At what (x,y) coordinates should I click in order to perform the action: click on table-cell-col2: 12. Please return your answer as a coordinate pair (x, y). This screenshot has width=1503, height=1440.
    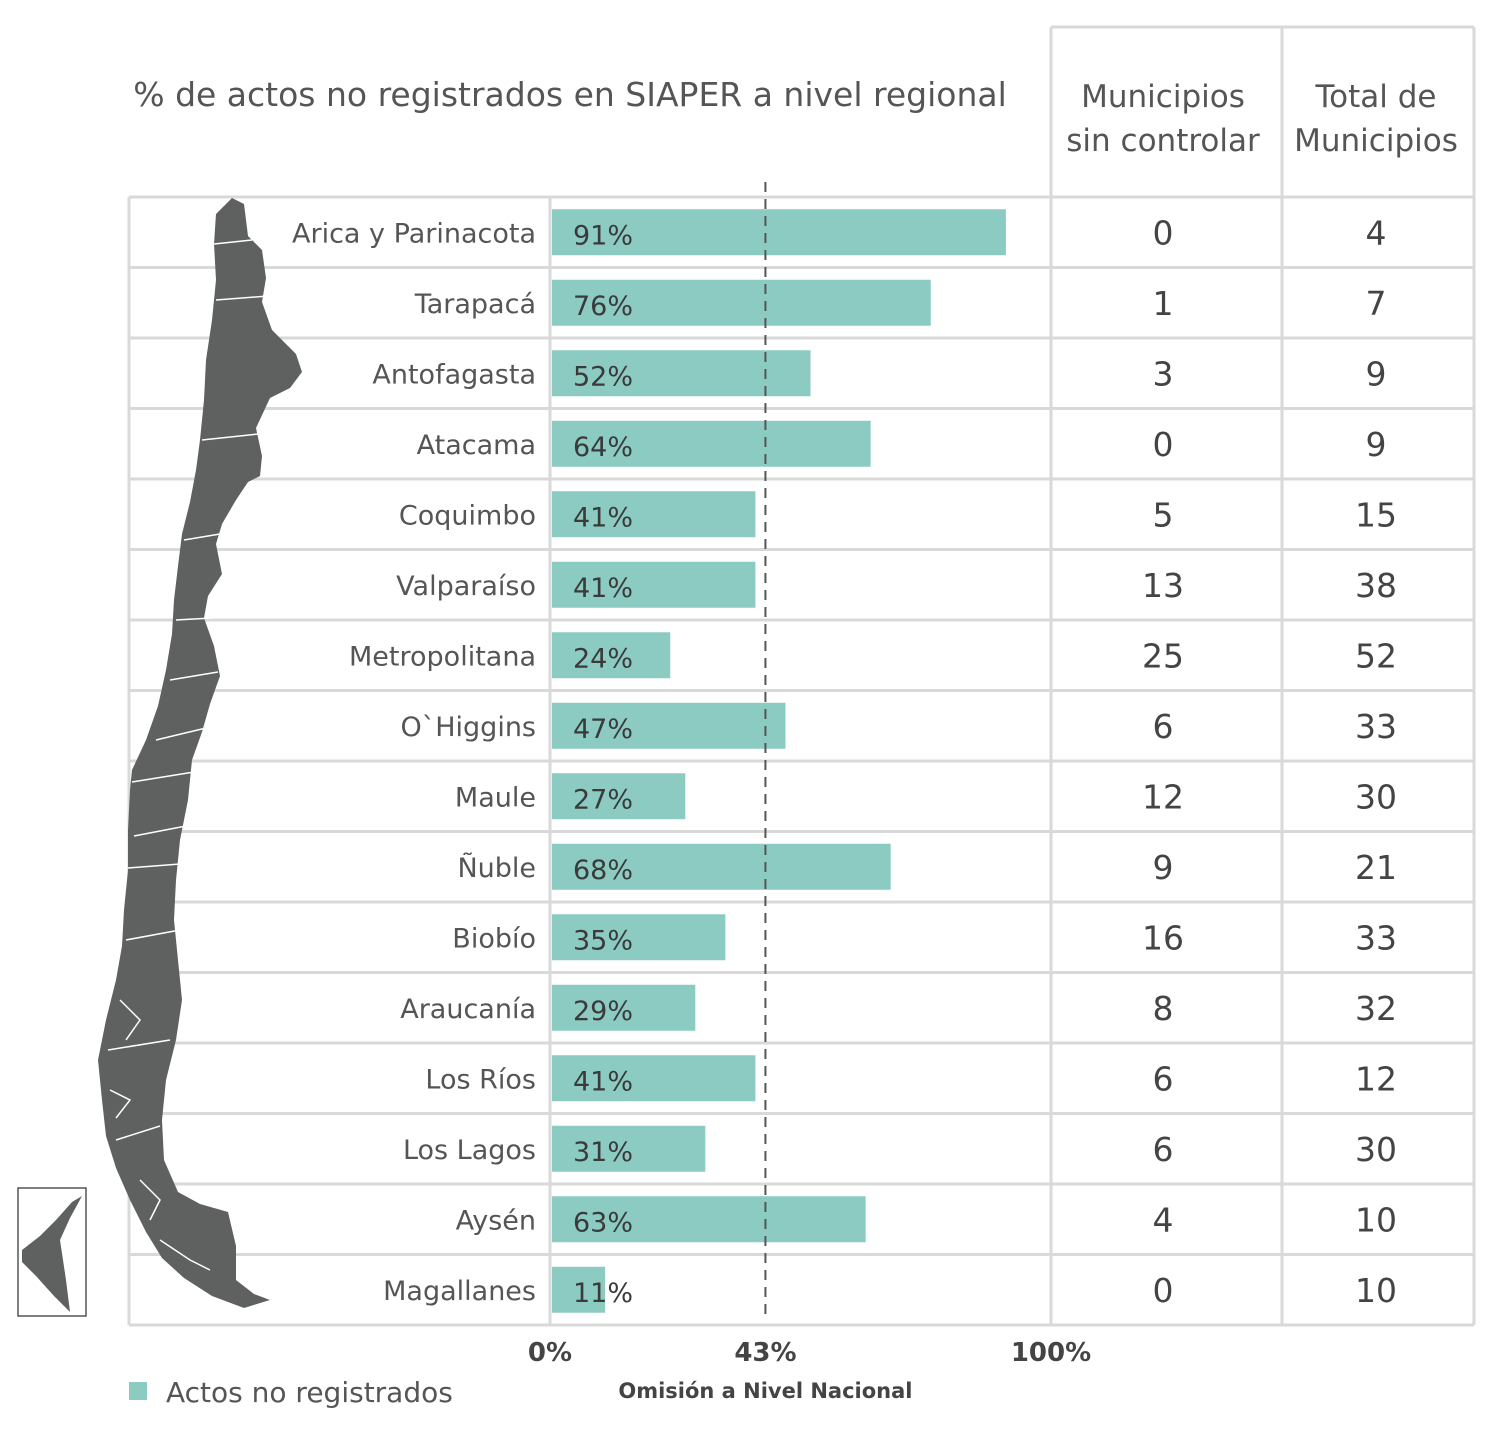
    Looking at the image, I should click on (1376, 1078).